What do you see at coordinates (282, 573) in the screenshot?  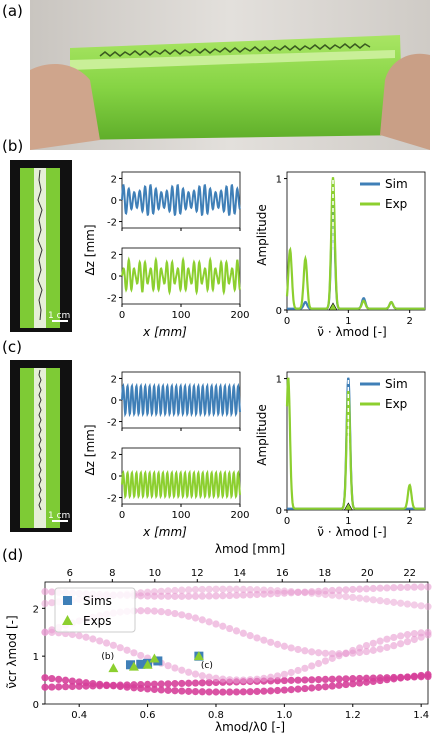 I see `panel-d-top-xtick-label: 16` at bounding box center [282, 573].